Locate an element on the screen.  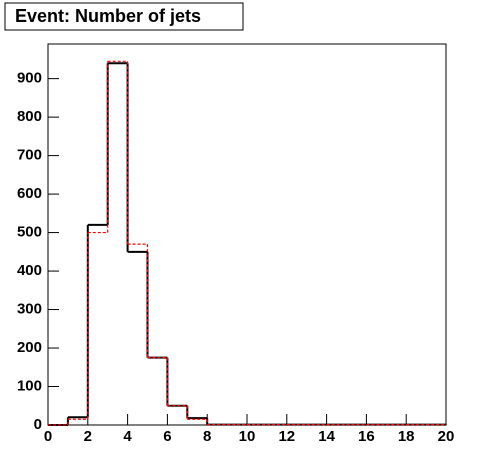
y-tick-label: 800 is located at coordinates (29, 116).